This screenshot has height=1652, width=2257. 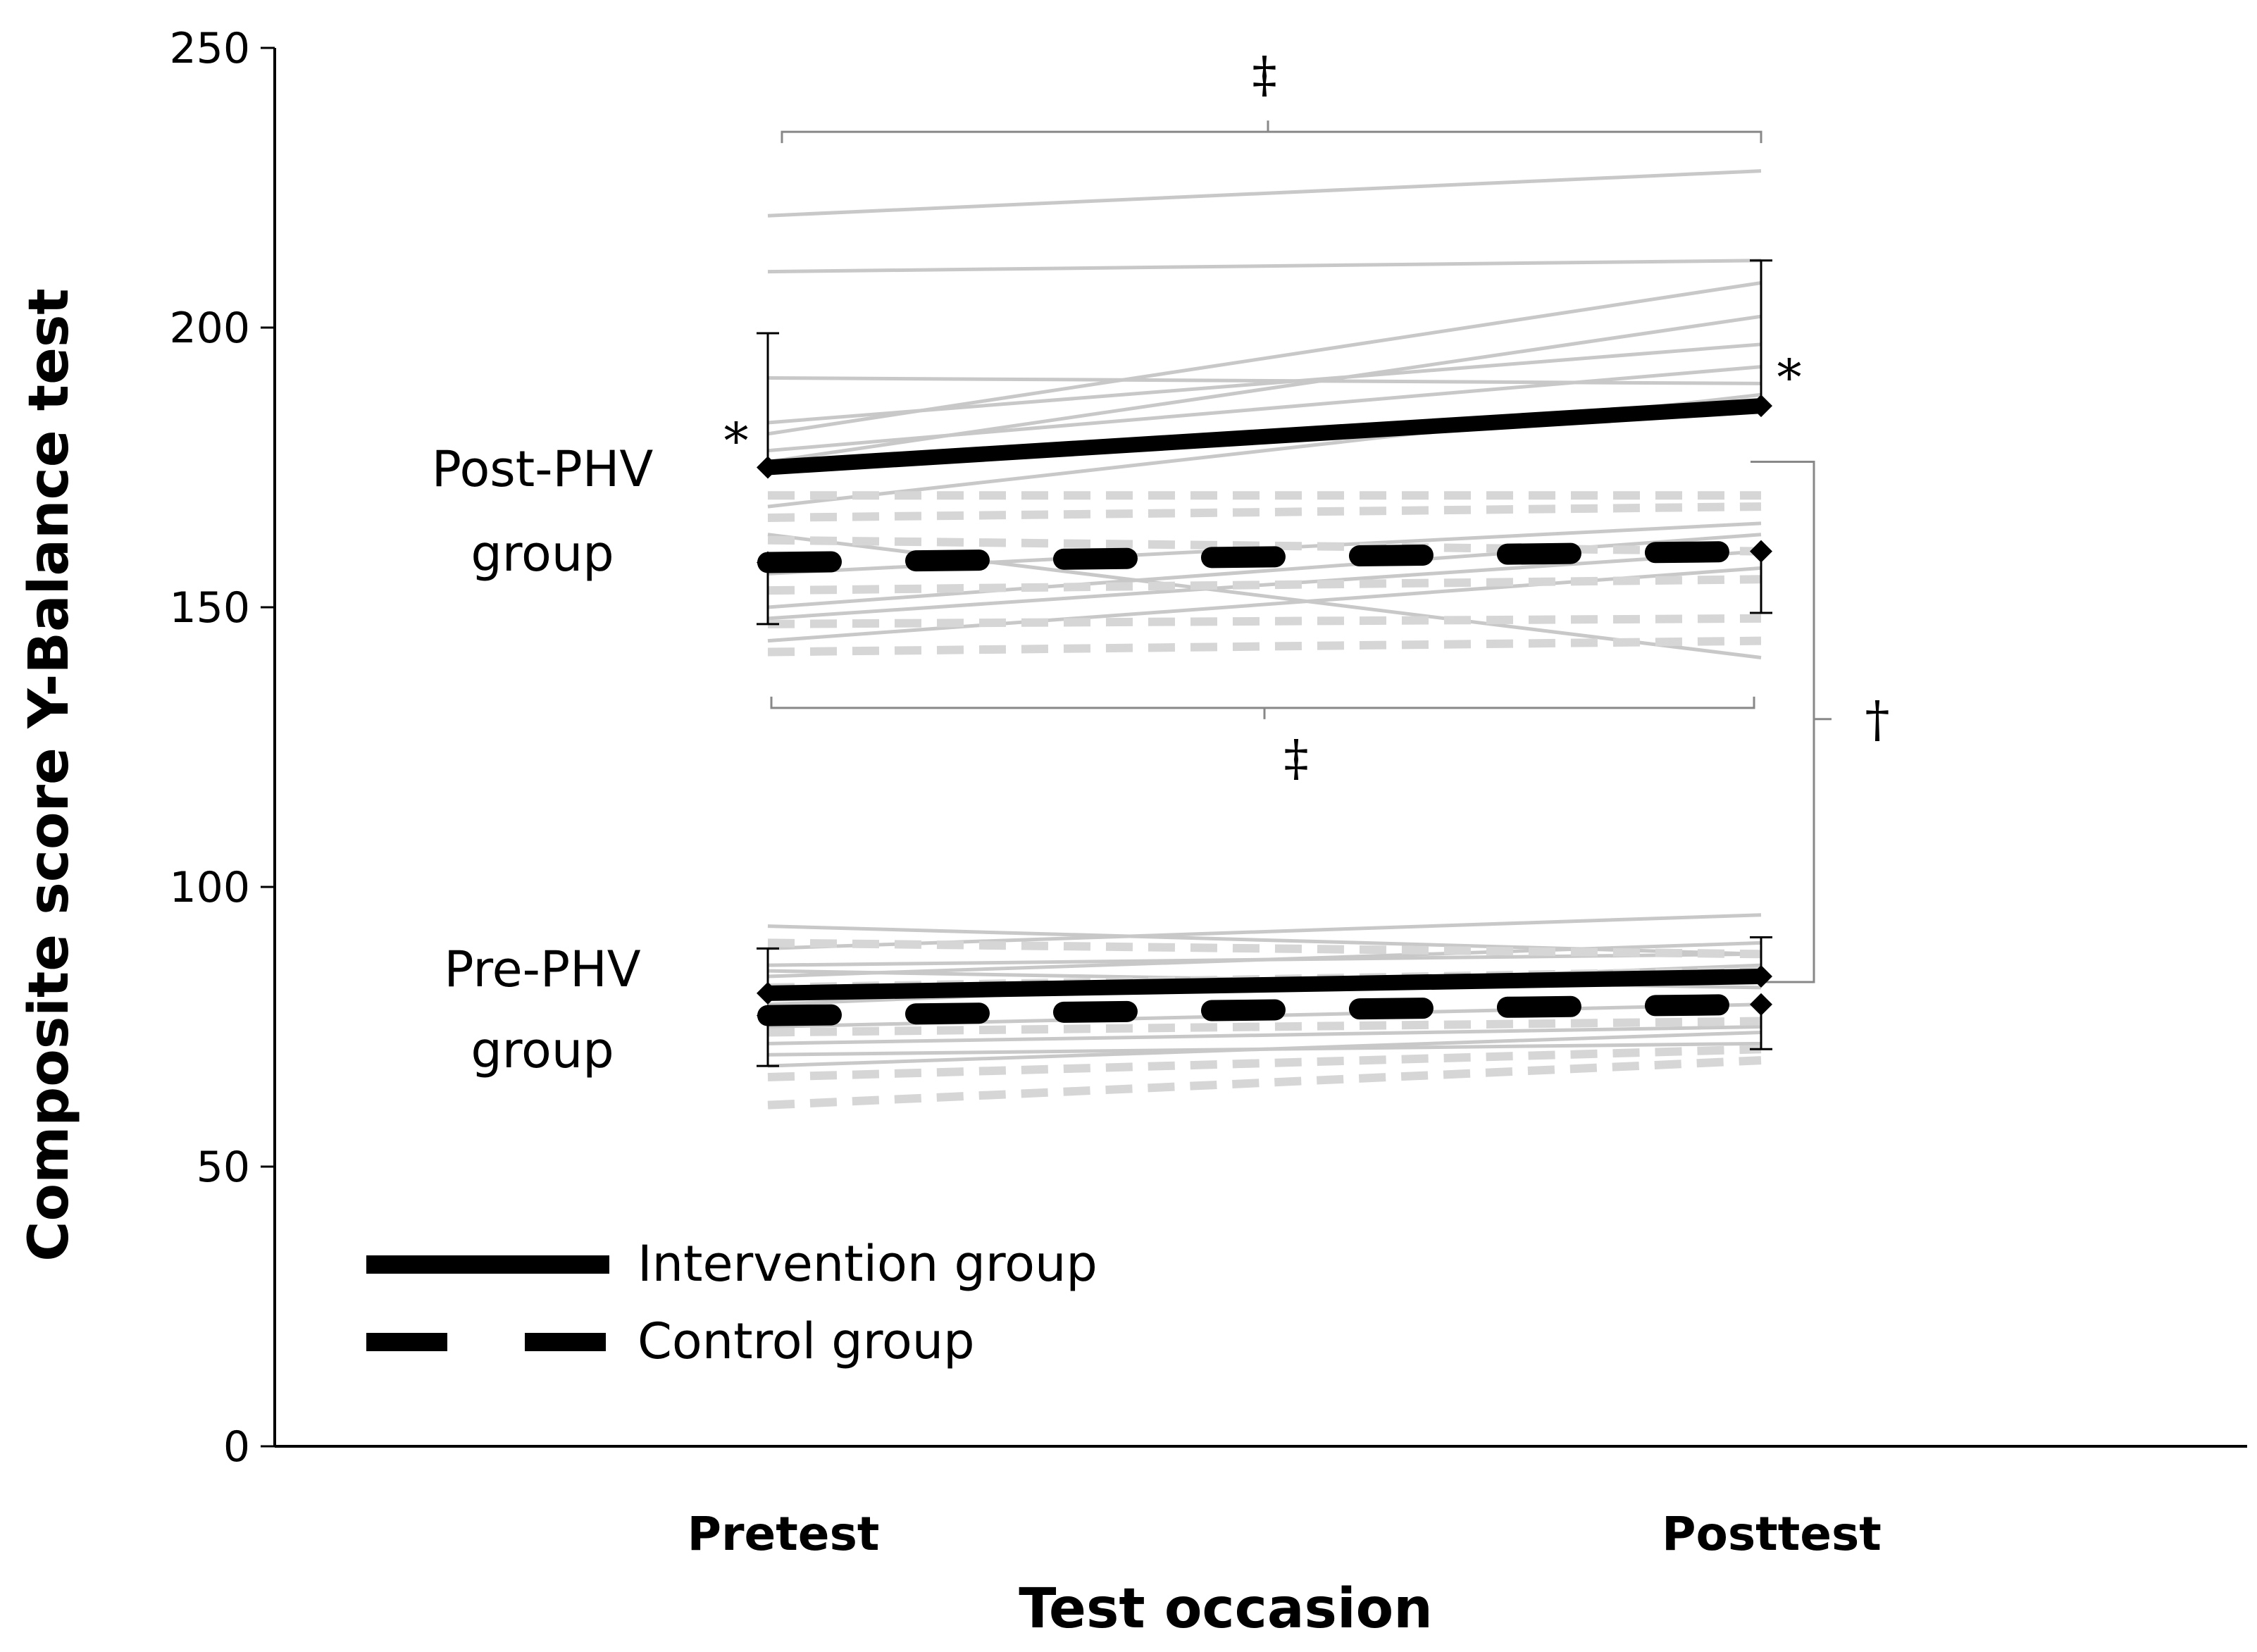 I want to click on mean-line-post-phvintervention, so click(x=1264, y=437).